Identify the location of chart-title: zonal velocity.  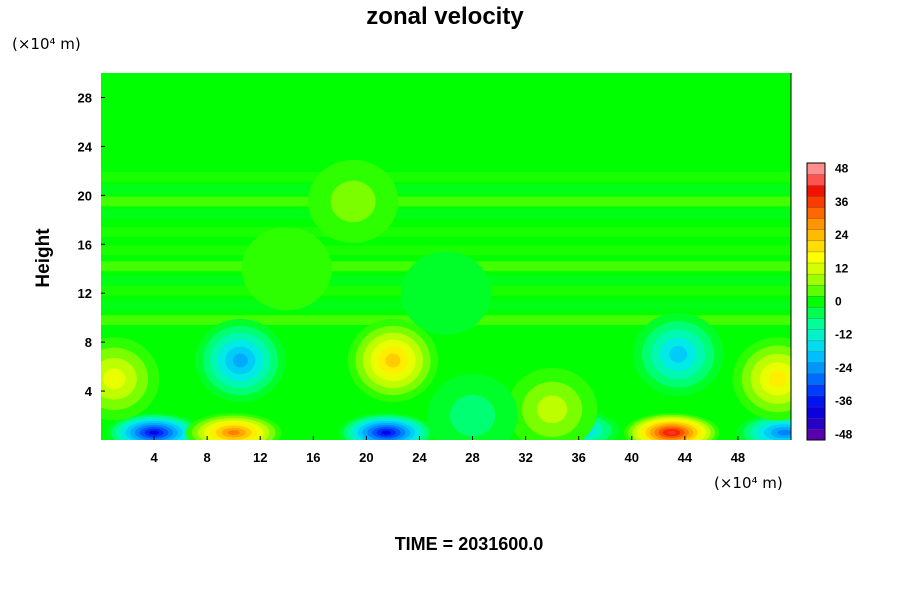
(445, 16).